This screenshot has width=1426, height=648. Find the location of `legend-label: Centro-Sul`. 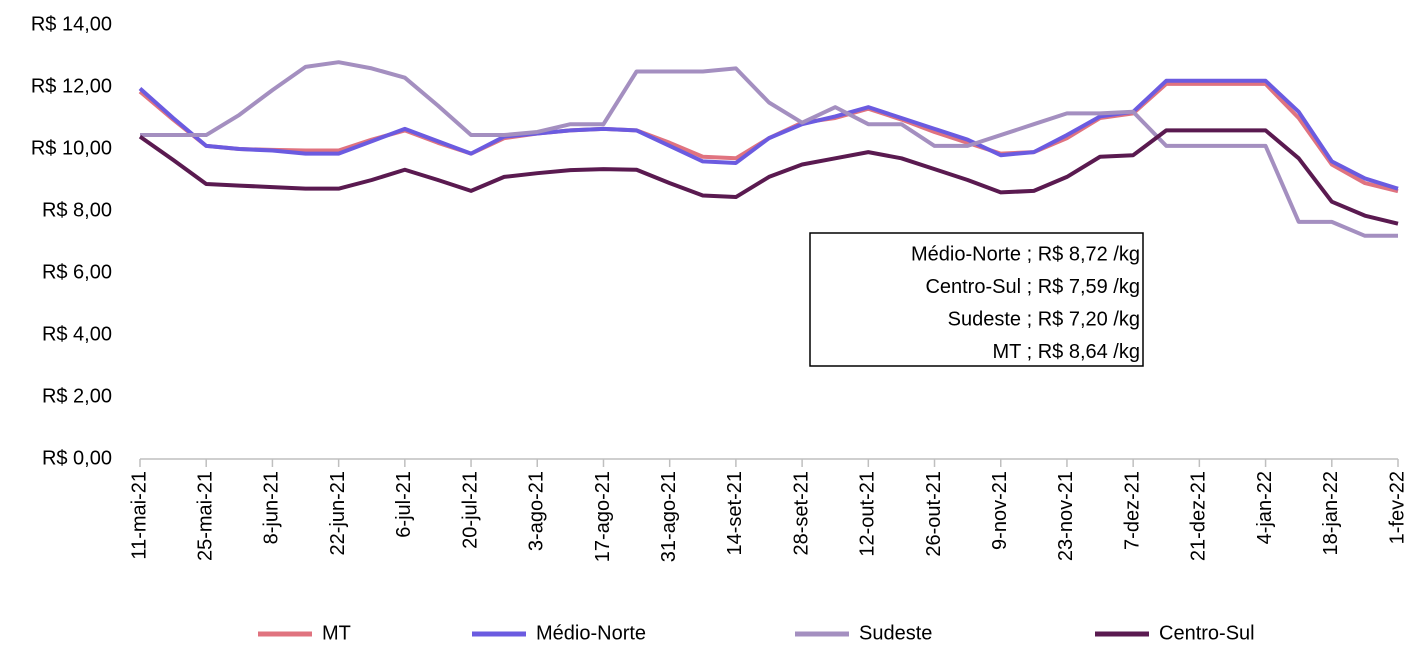

legend-label: Centro-Sul is located at coordinates (1207, 633).